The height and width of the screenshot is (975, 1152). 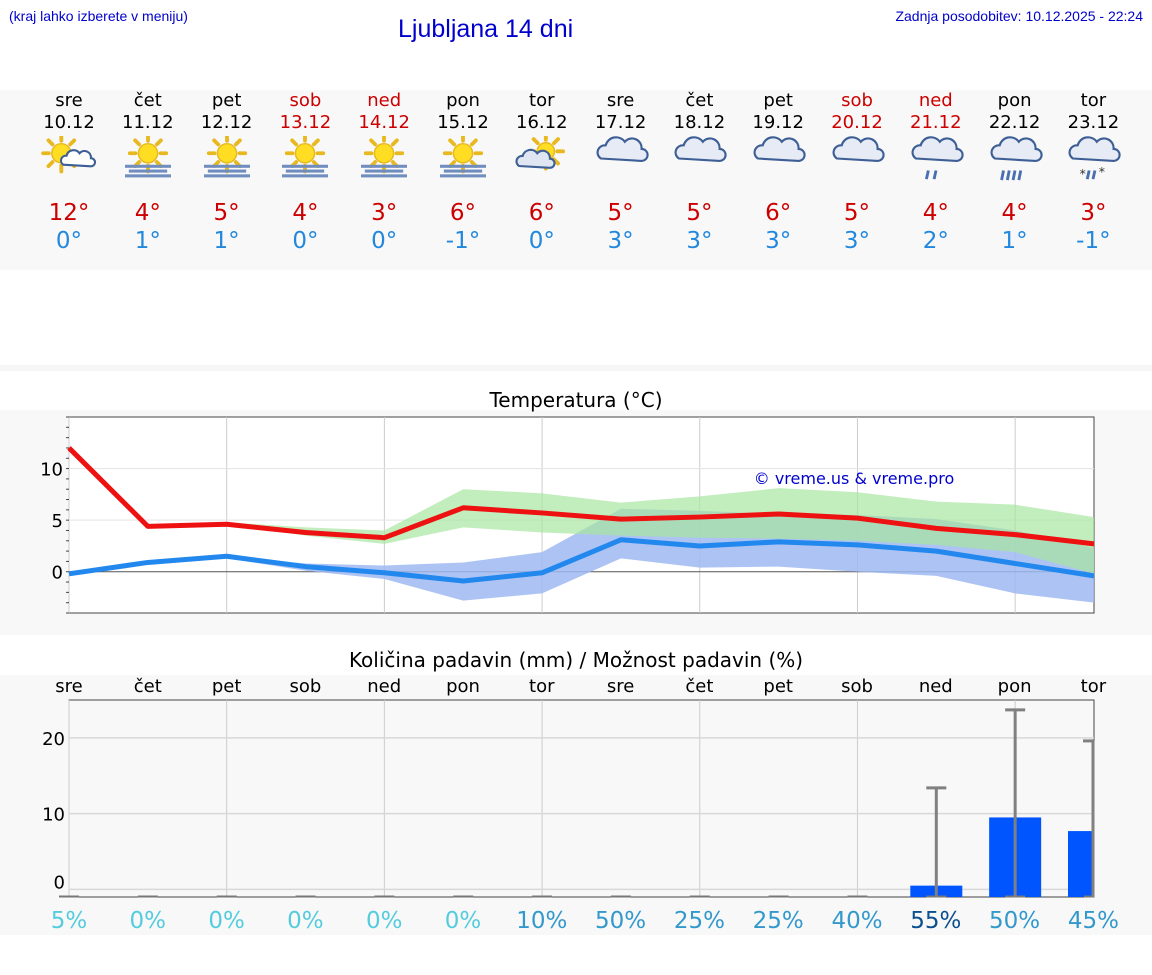 I want to click on day-column: tor 16.12 6° 0°, so click(x=542, y=180).